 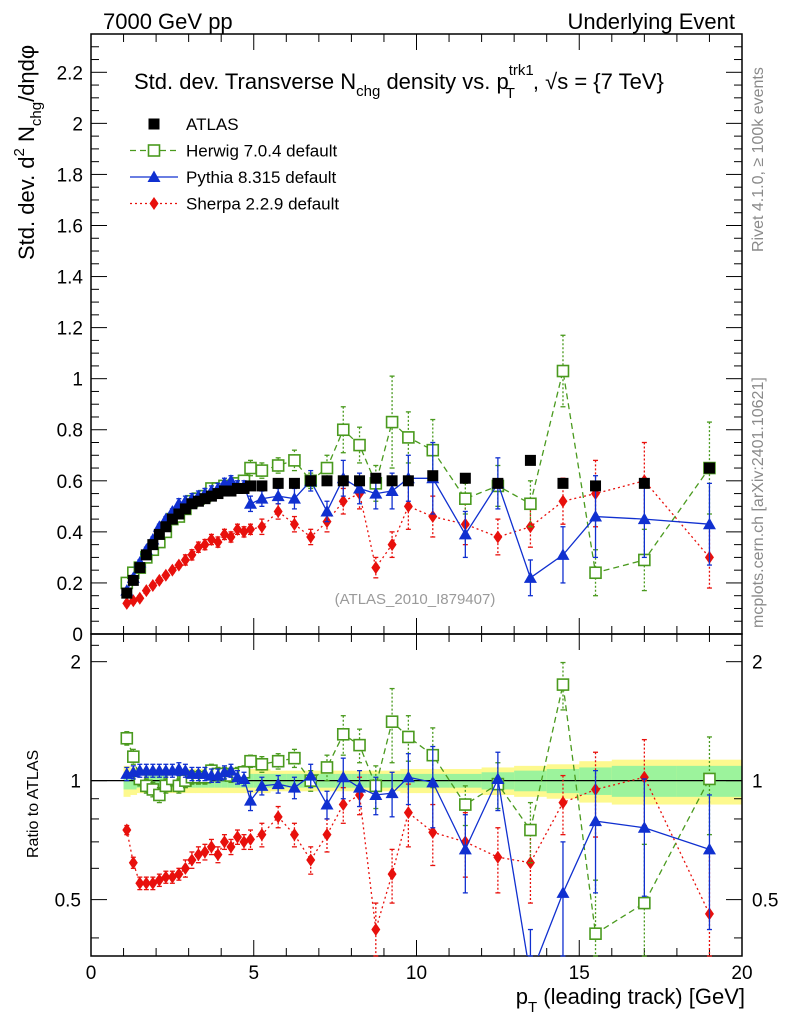 I want to click on x-tick-label: 5, so click(x=253, y=973).